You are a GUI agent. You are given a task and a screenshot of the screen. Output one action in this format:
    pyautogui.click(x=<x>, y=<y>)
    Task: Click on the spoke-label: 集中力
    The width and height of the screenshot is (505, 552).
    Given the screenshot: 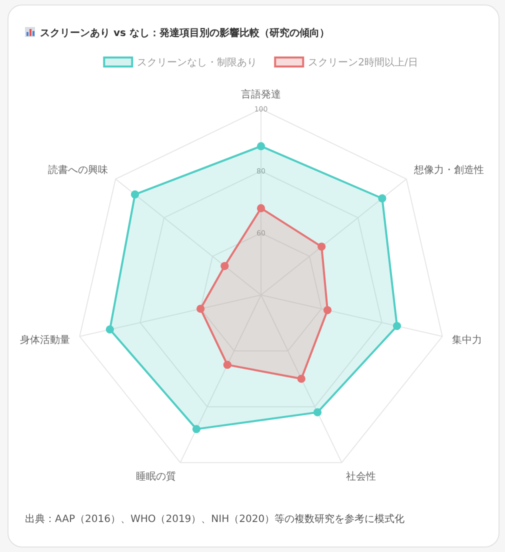 What is the action you would take?
    pyautogui.click(x=467, y=340)
    